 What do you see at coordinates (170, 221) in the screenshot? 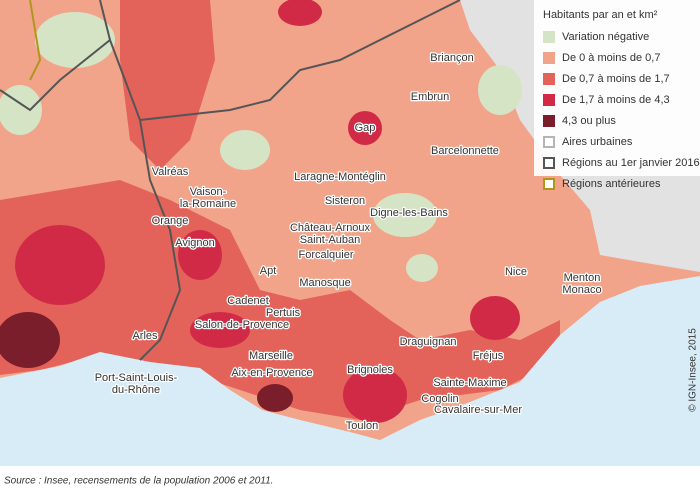
I see `city-label: Orange` at bounding box center [170, 221].